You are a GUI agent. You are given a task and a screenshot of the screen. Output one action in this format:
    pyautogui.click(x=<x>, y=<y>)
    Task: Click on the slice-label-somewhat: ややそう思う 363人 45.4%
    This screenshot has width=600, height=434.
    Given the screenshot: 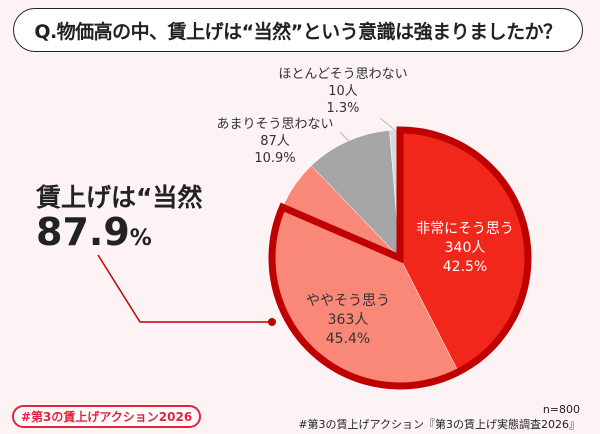 What is the action you would take?
    pyautogui.click(x=348, y=320)
    